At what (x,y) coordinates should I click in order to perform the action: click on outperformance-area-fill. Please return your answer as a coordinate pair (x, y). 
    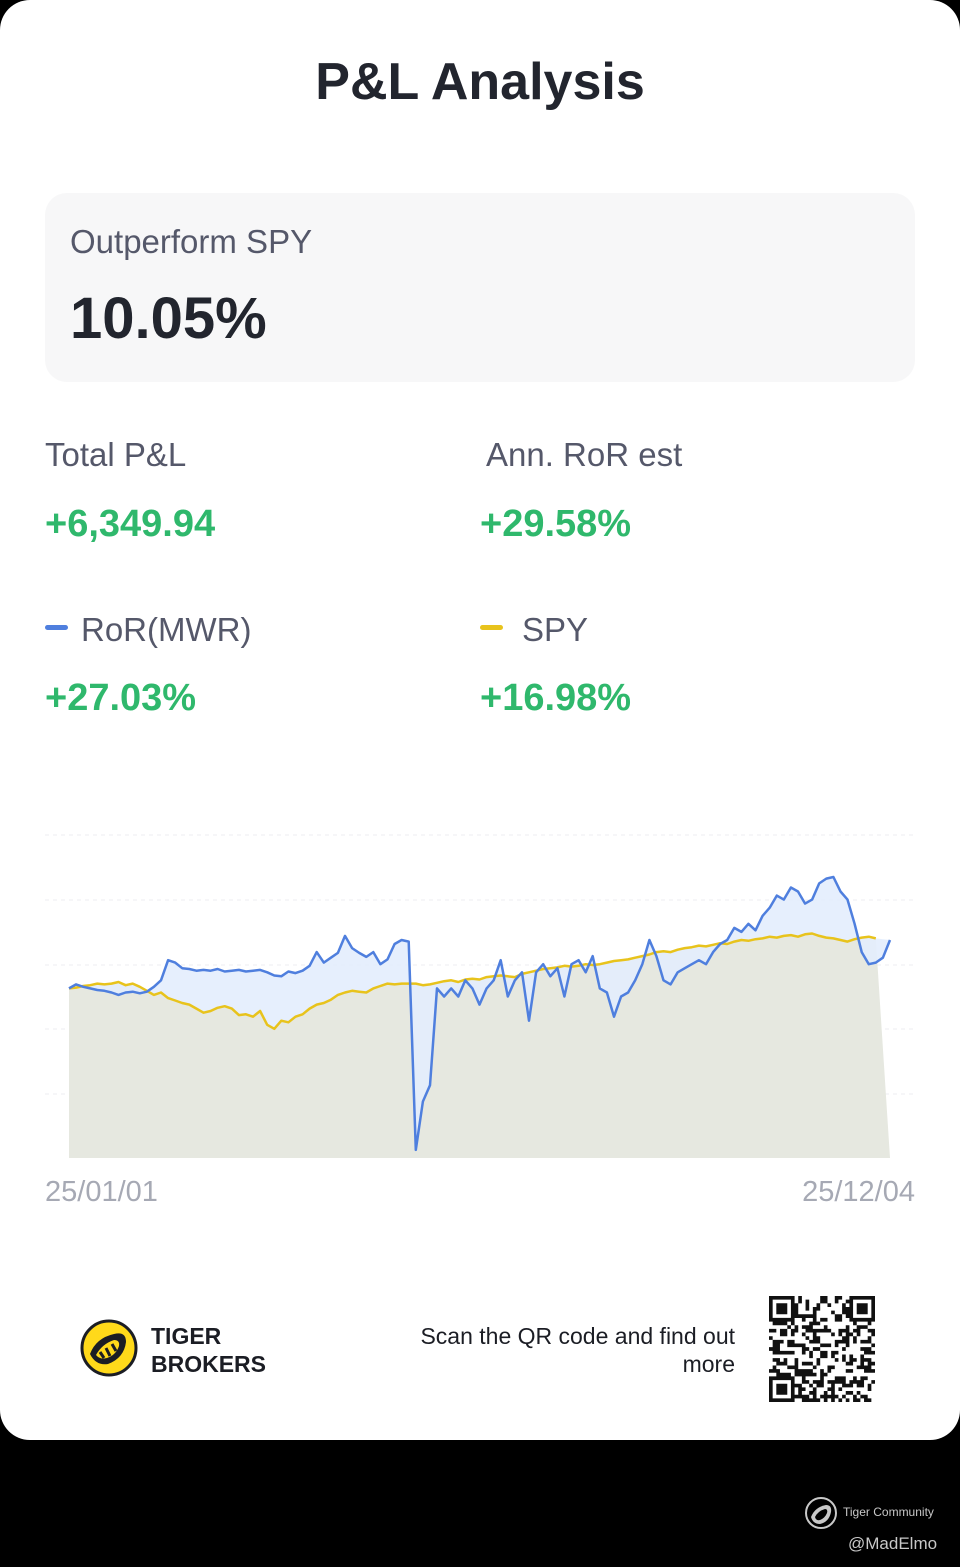
    Looking at the image, I should click on (479, 1013).